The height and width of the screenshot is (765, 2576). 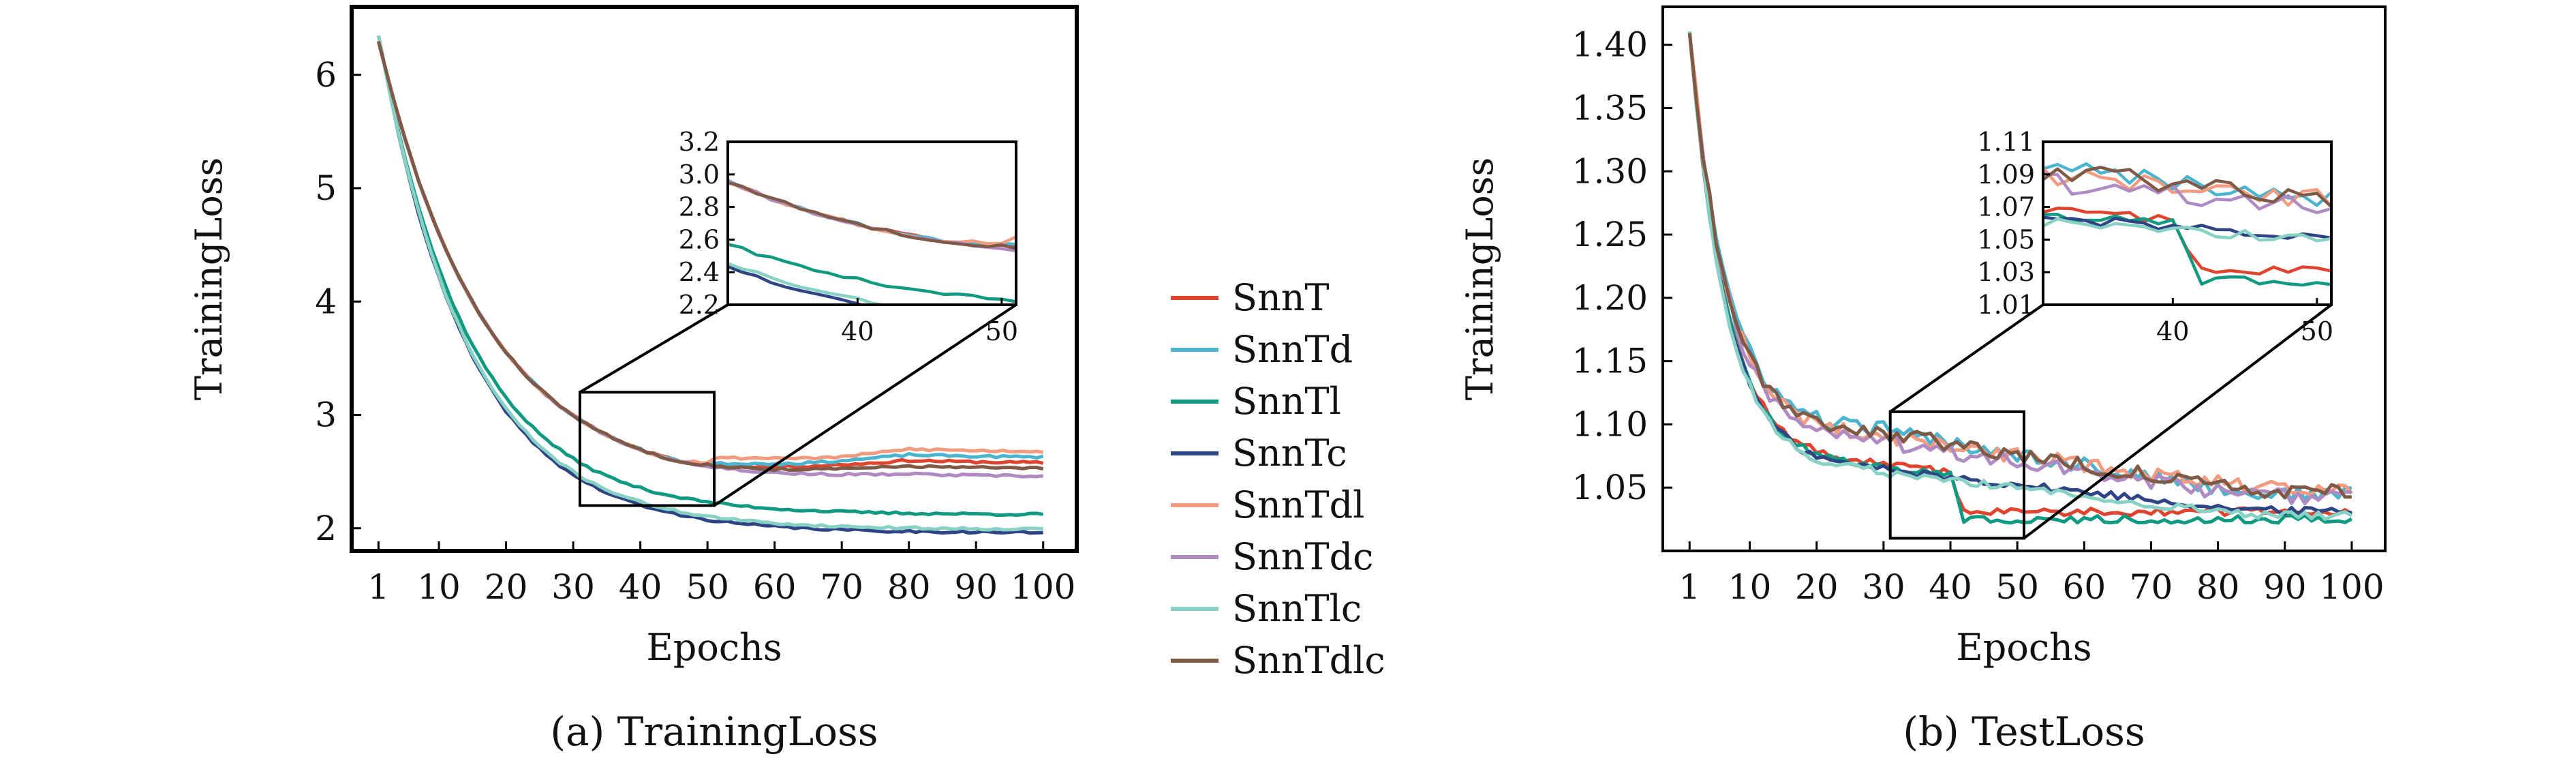 I want to click on inset-axes: 40 50 2.22.42.62.83.03.2, so click(x=848, y=236).